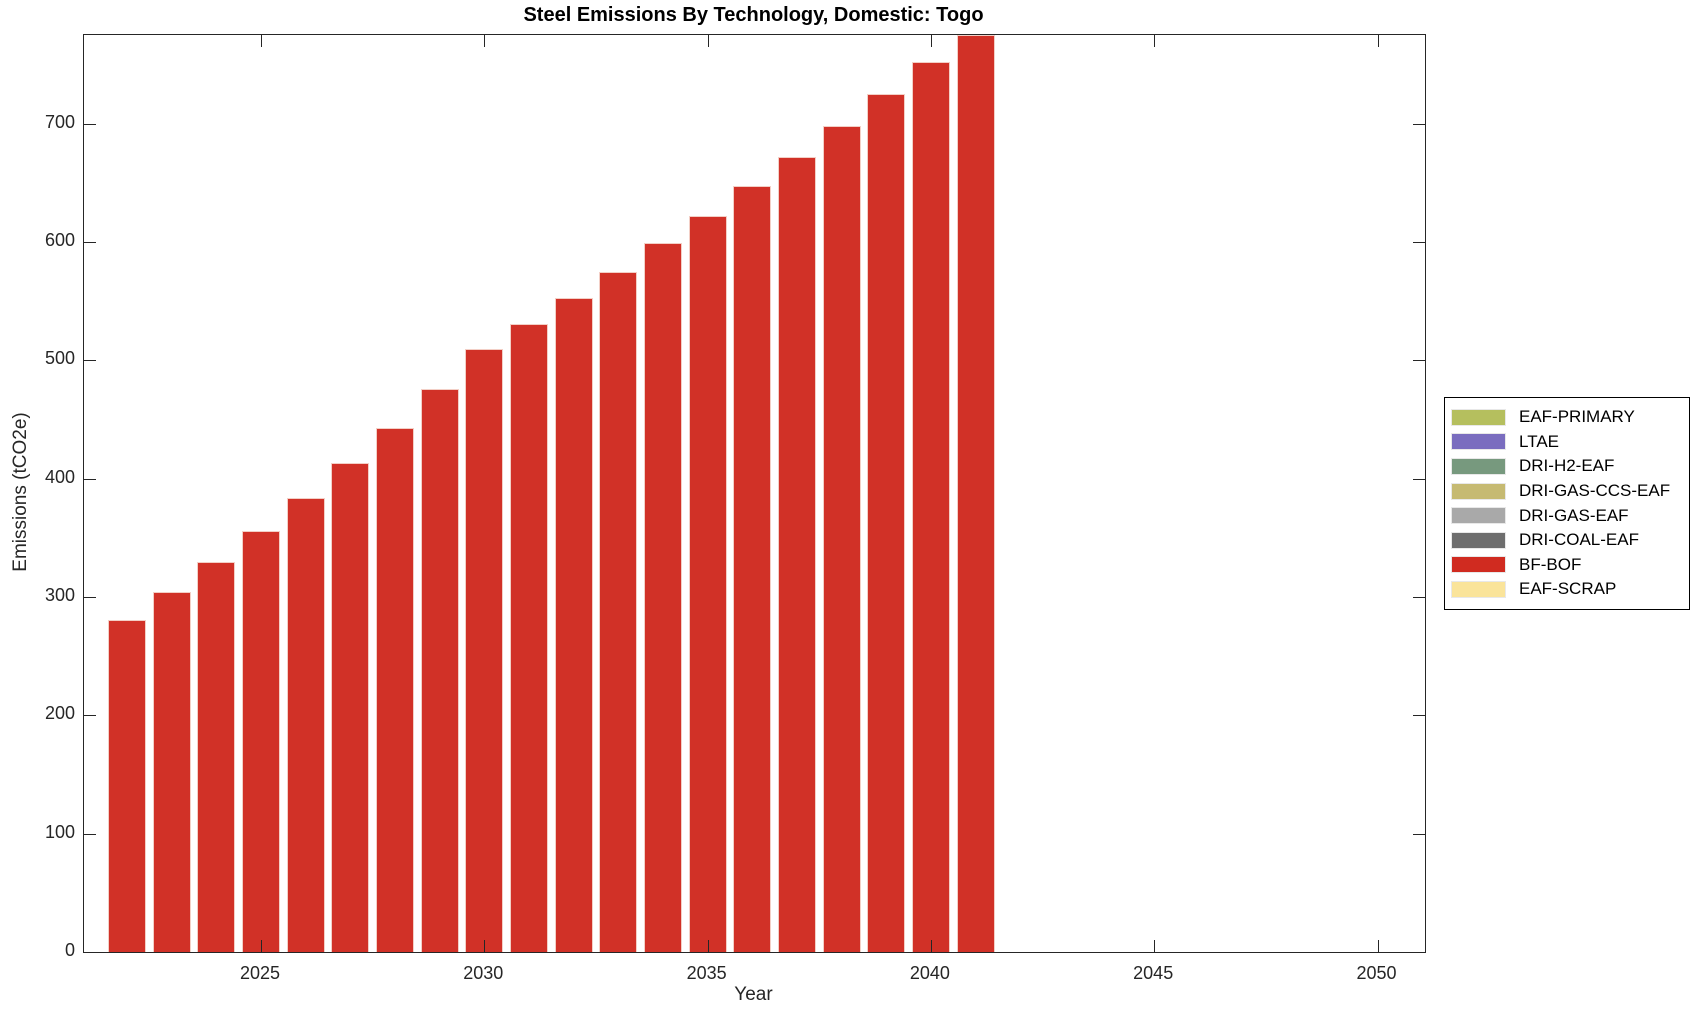 Image resolution: width=1702 pixels, height=1021 pixels. What do you see at coordinates (260, 973) in the screenshot?
I see `x-tick-label: 2025` at bounding box center [260, 973].